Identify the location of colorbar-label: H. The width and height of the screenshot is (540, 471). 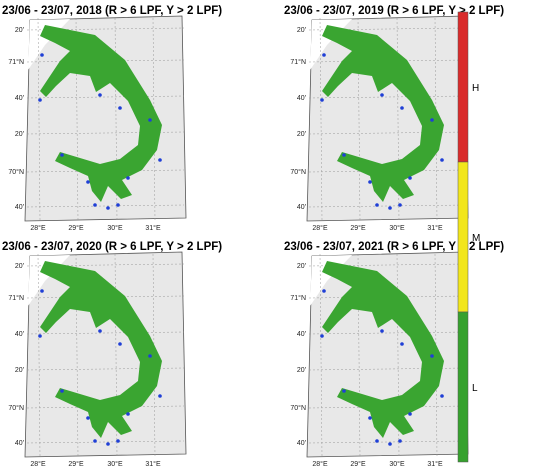
(475, 88).